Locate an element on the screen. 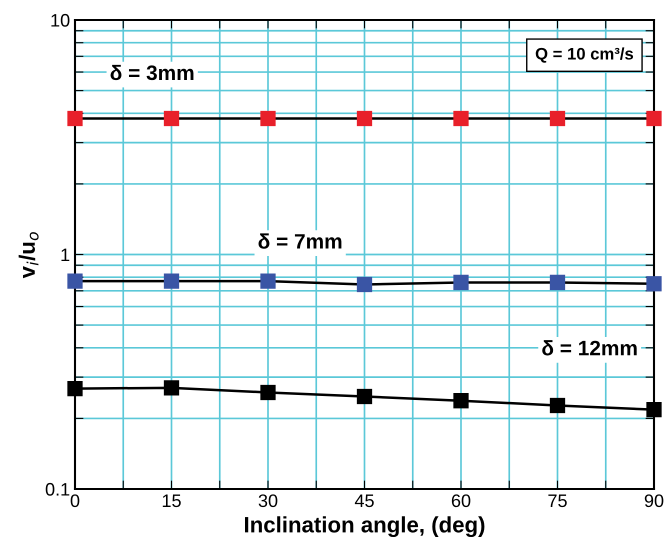 The height and width of the screenshot is (551, 670). text: δ = 12mm is located at coordinates (589, 348).